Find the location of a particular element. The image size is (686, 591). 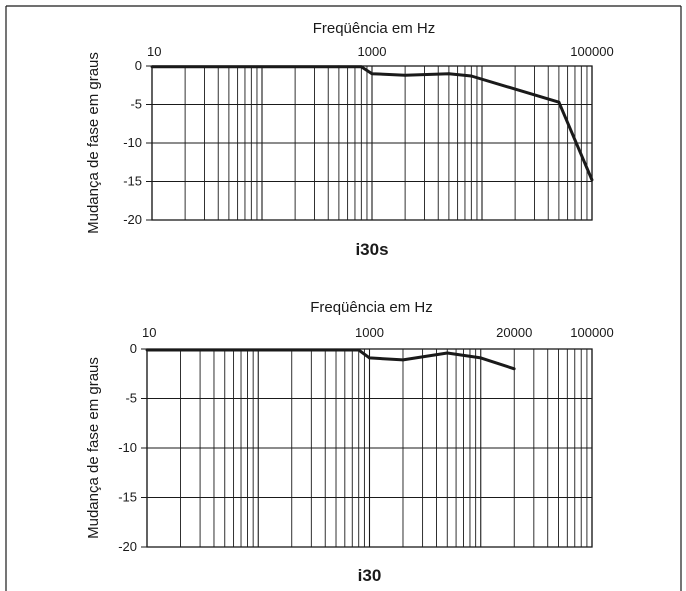

x-tick-label: 20000 is located at coordinates (514, 332).